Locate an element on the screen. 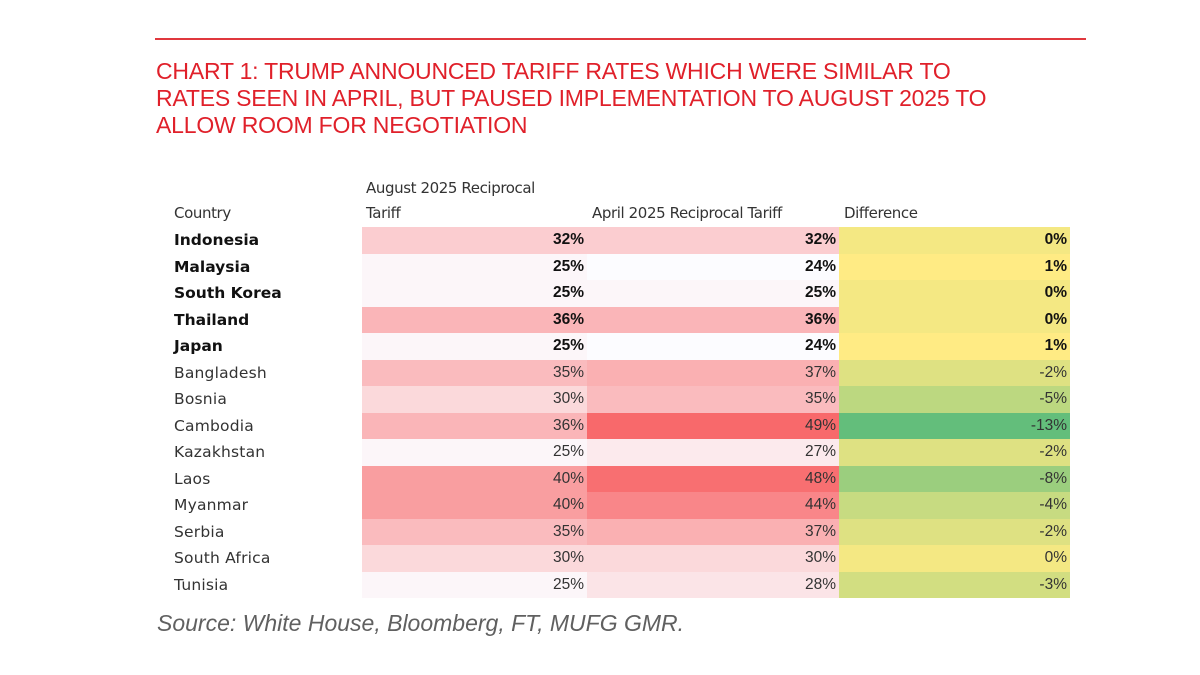  table-row: South Africa 30% 30% 0% is located at coordinates (624, 558).